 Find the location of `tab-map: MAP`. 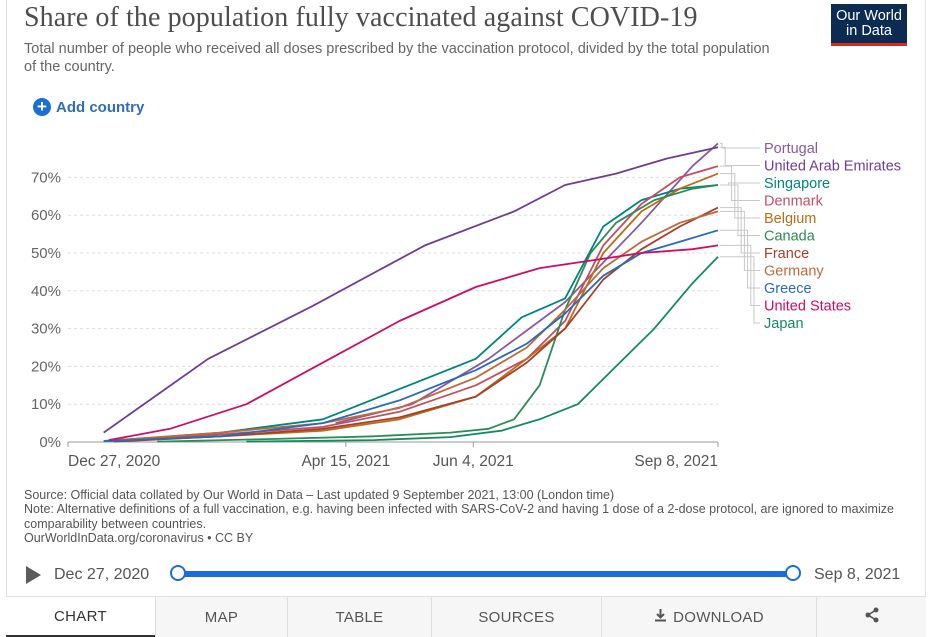

tab-map: MAP is located at coordinates (221, 617).